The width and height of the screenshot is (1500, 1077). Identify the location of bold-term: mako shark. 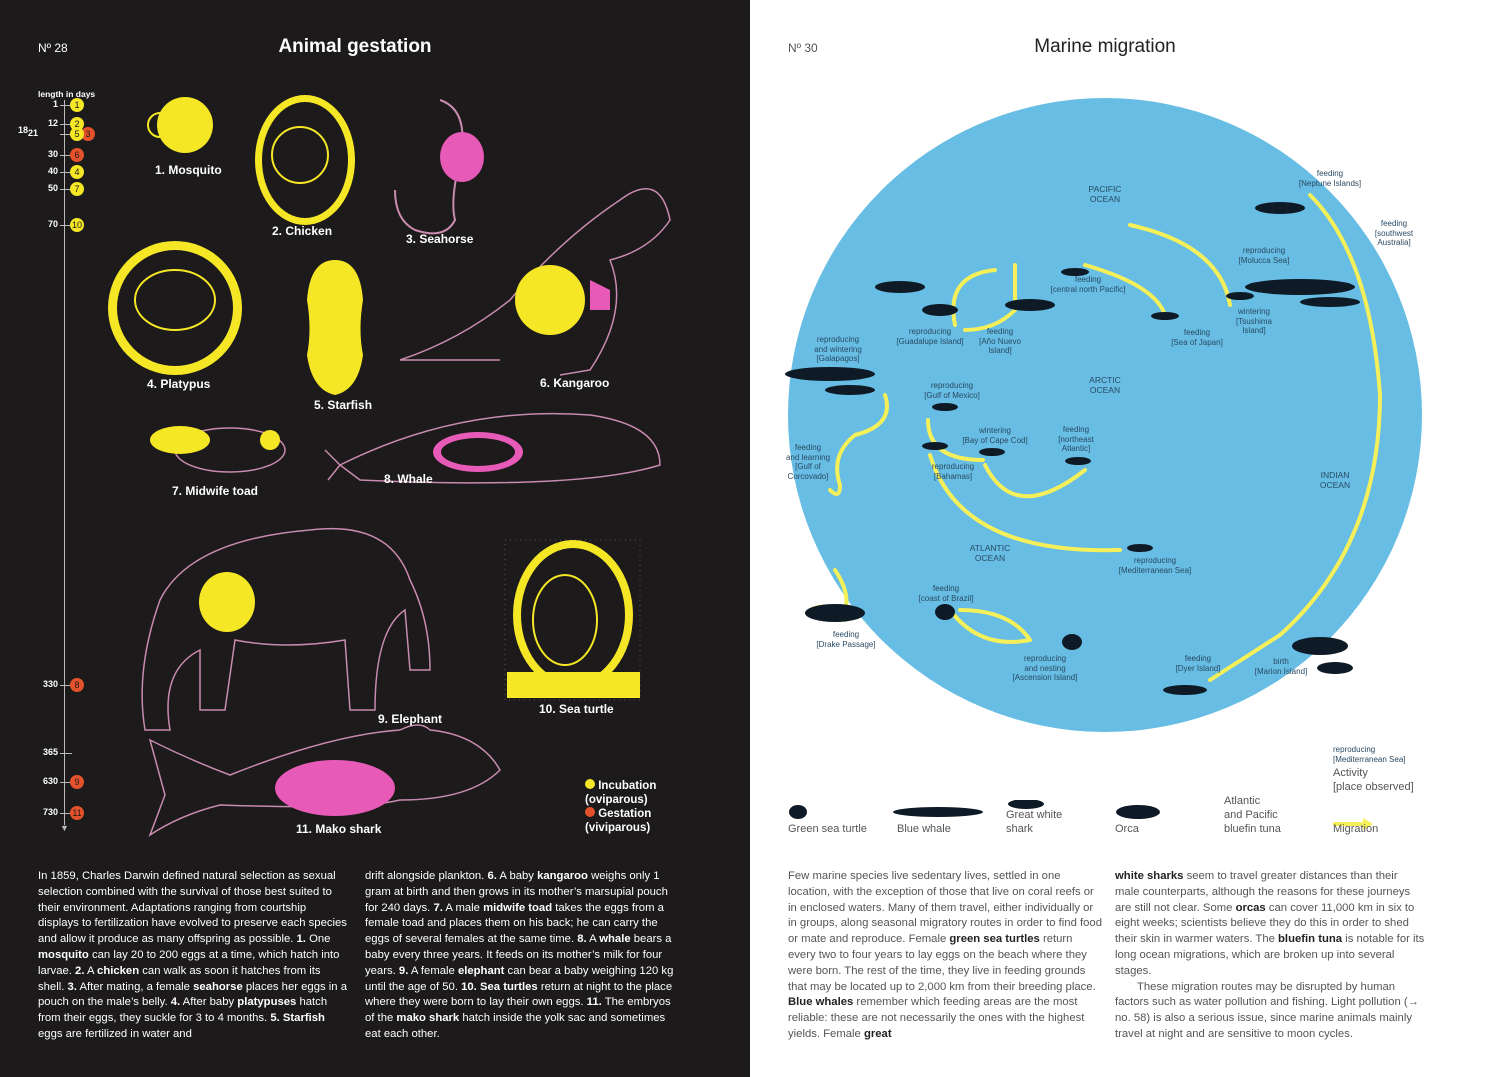
(428, 1018).